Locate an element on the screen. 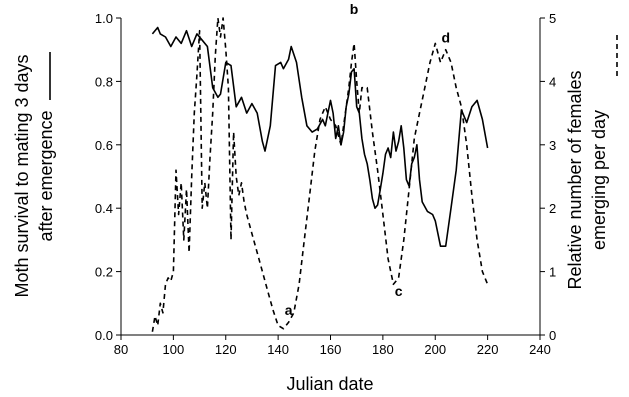 This screenshot has width=629, height=397. x-tick-label: 220 is located at coordinates (488, 349).